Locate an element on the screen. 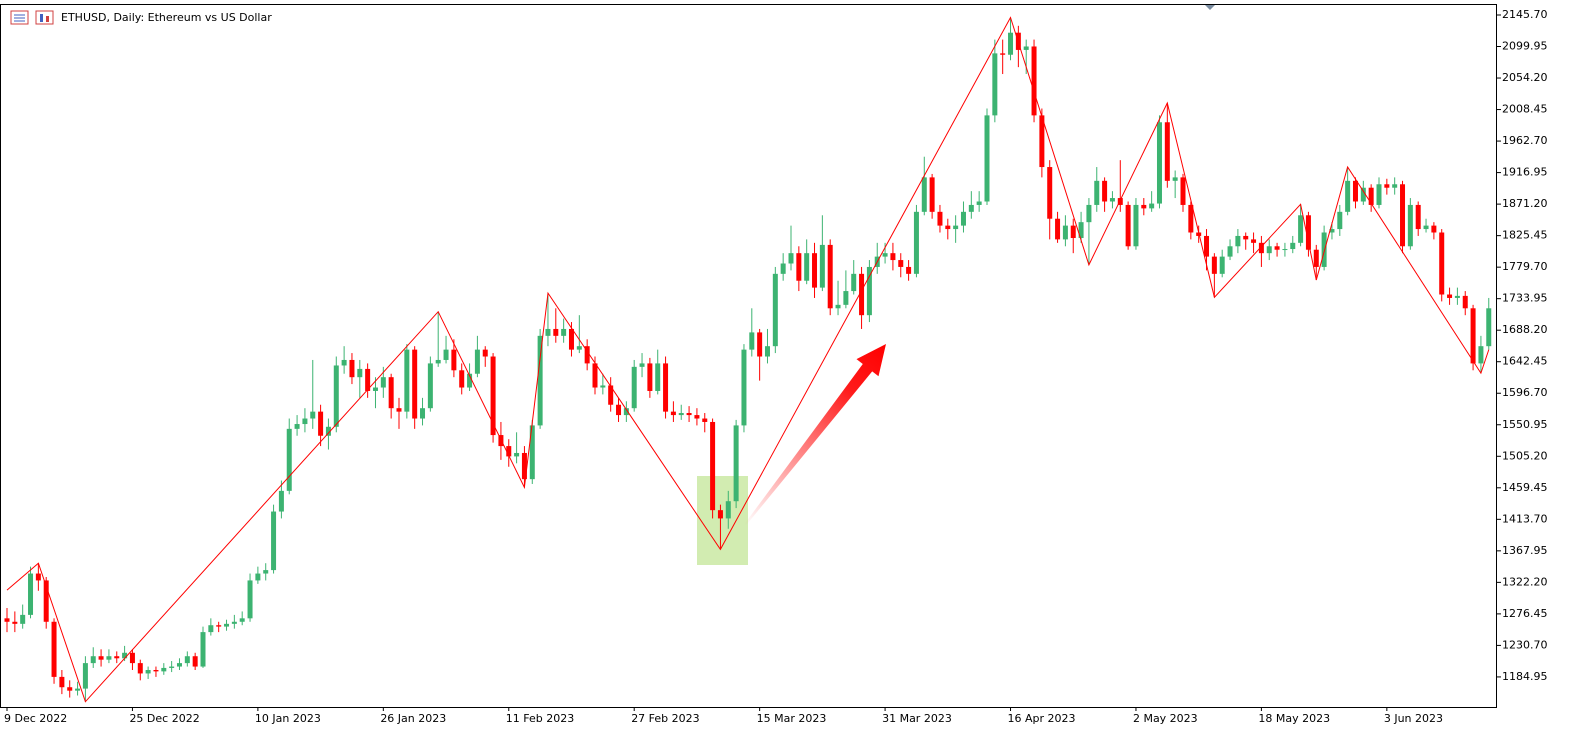 This screenshot has width=1592, height=745. y-tick-label: 1550.95 is located at coordinates (1525, 424).